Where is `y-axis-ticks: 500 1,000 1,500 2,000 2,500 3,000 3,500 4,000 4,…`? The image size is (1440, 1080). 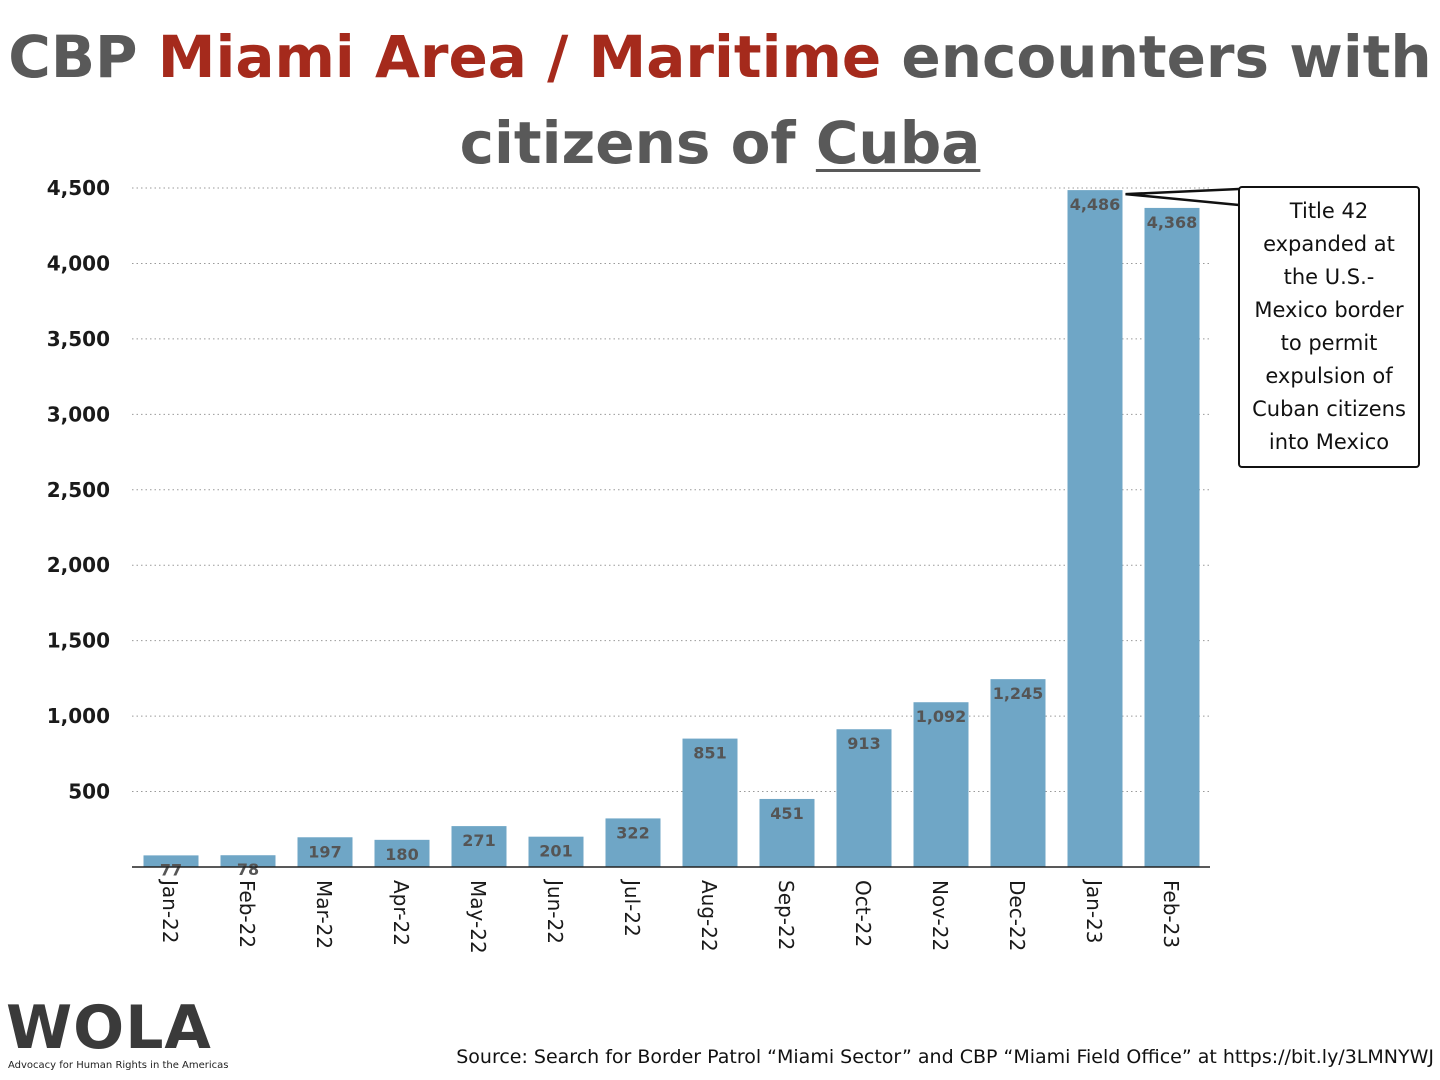
y-axis-ticks: 500 1,000 1,500 2,000 2,500 3,000 3,500 4,000 4,… is located at coordinates (78, 490).